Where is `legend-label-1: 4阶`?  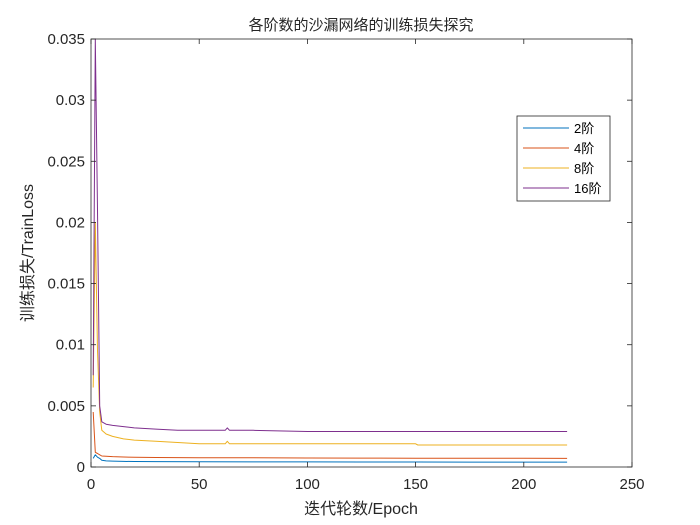 legend-label-1: 4阶 is located at coordinates (584, 148).